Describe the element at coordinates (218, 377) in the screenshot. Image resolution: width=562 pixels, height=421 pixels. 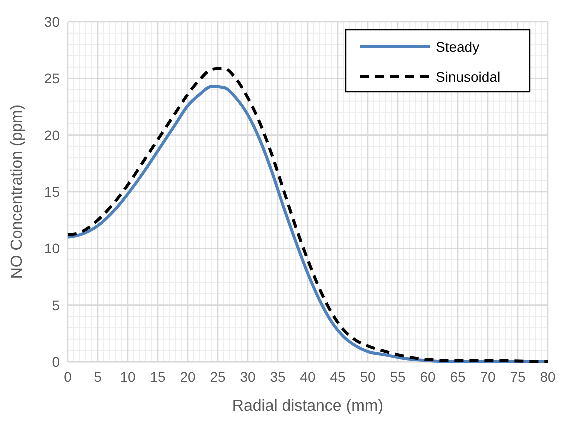
I see `x-tick-label: 25` at that location.